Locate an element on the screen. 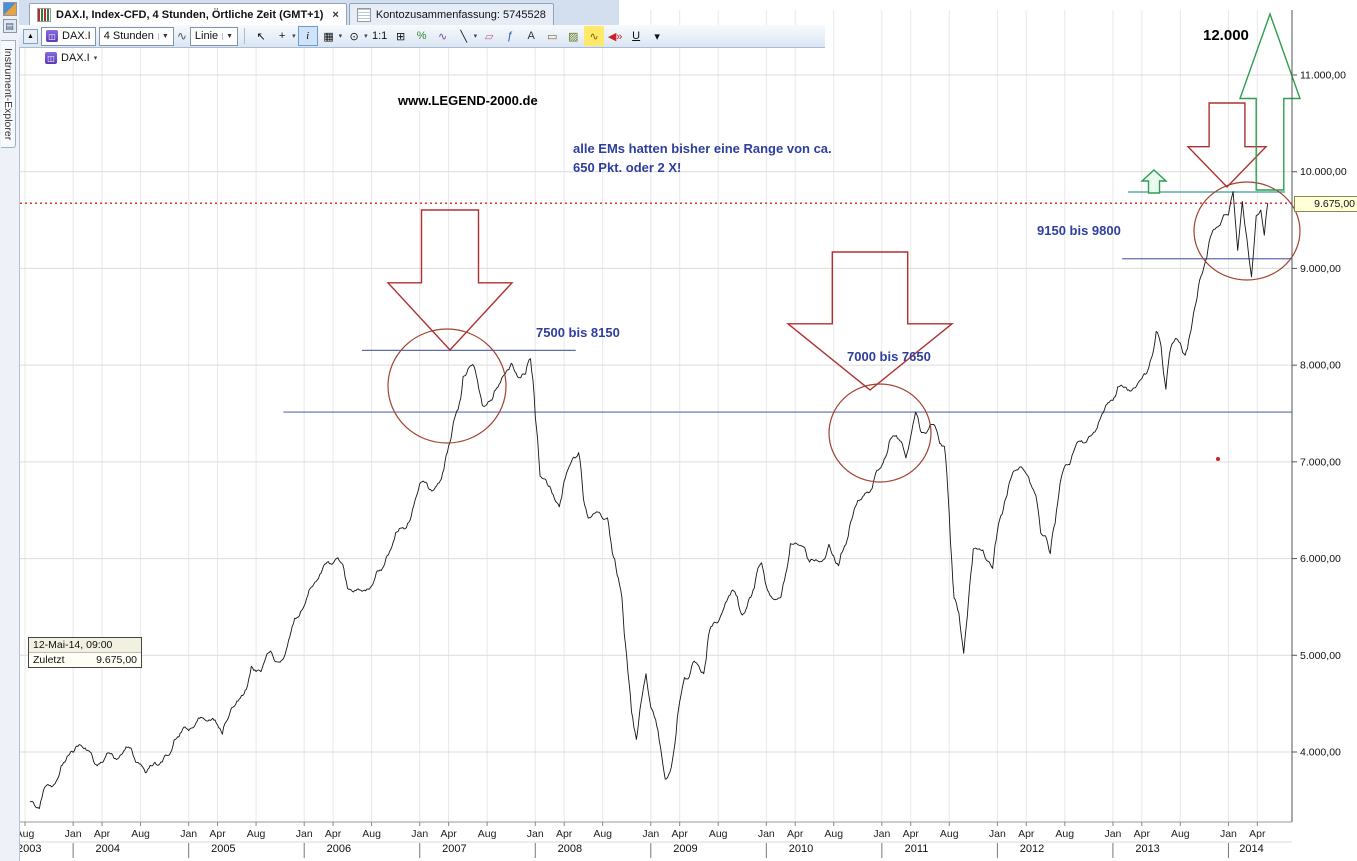  report-tab-icon is located at coordinates (363, 14).